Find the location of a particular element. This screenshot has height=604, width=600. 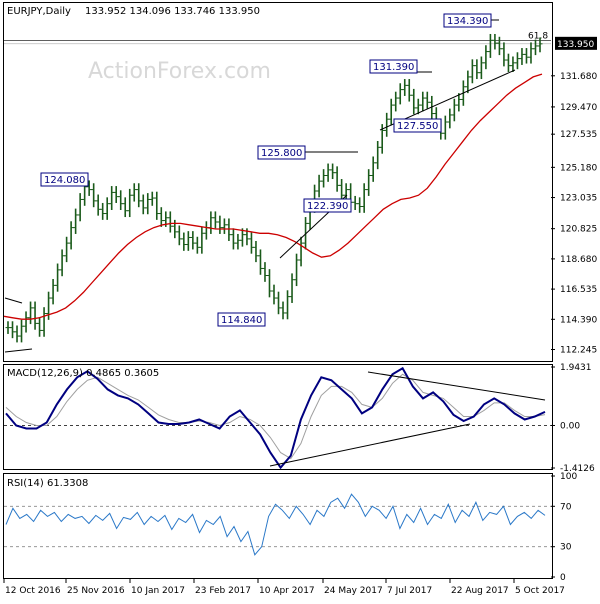

rsi-tick-label: 70 is located at coordinates (566, 507).